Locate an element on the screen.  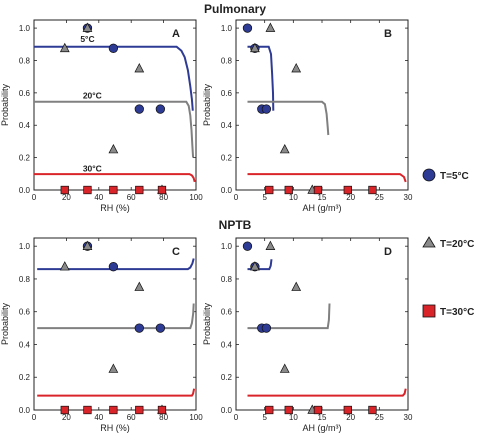
x-tick-label: 25 is located at coordinates (379, 197).